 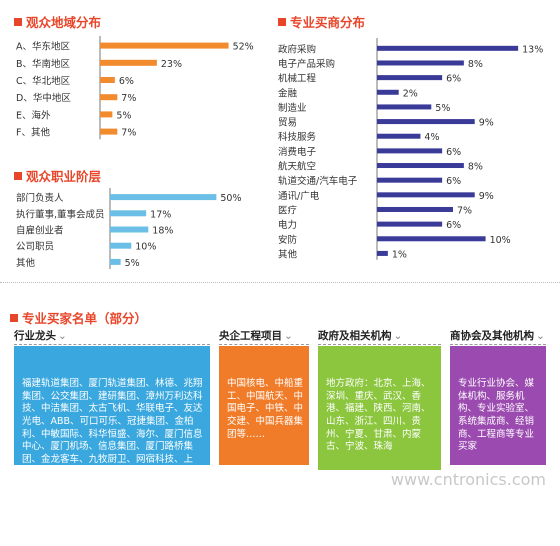 I want to click on card-text: 相关机构：公安系统、政法系统、经信委、消防系统、武警系统、城市管理局, so click(x=378, y=507).